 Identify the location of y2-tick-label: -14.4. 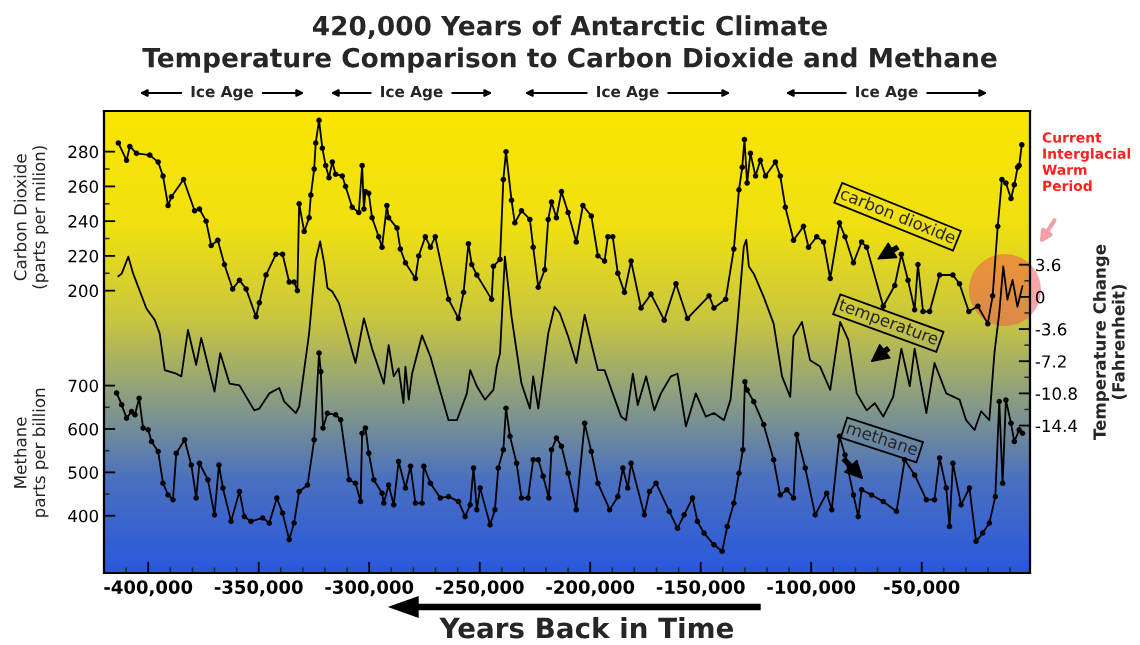
(1056, 425).